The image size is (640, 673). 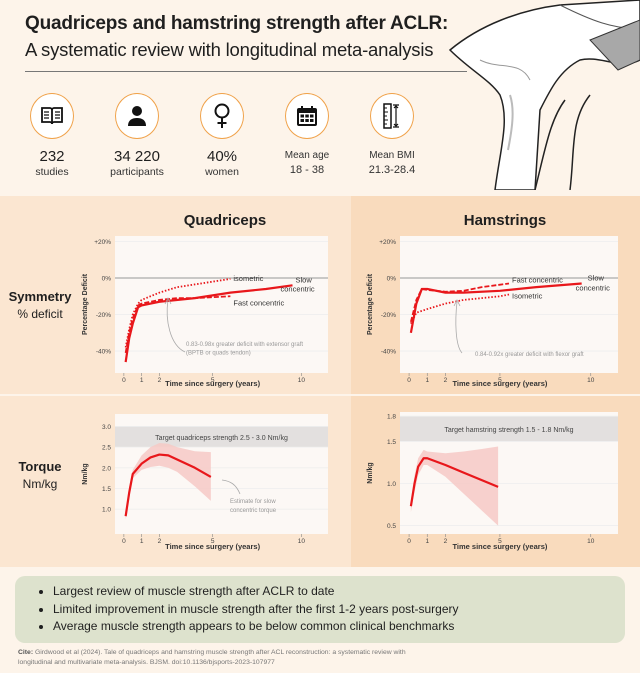 I want to click on y-tick-label: 1.0, so click(x=391, y=484).